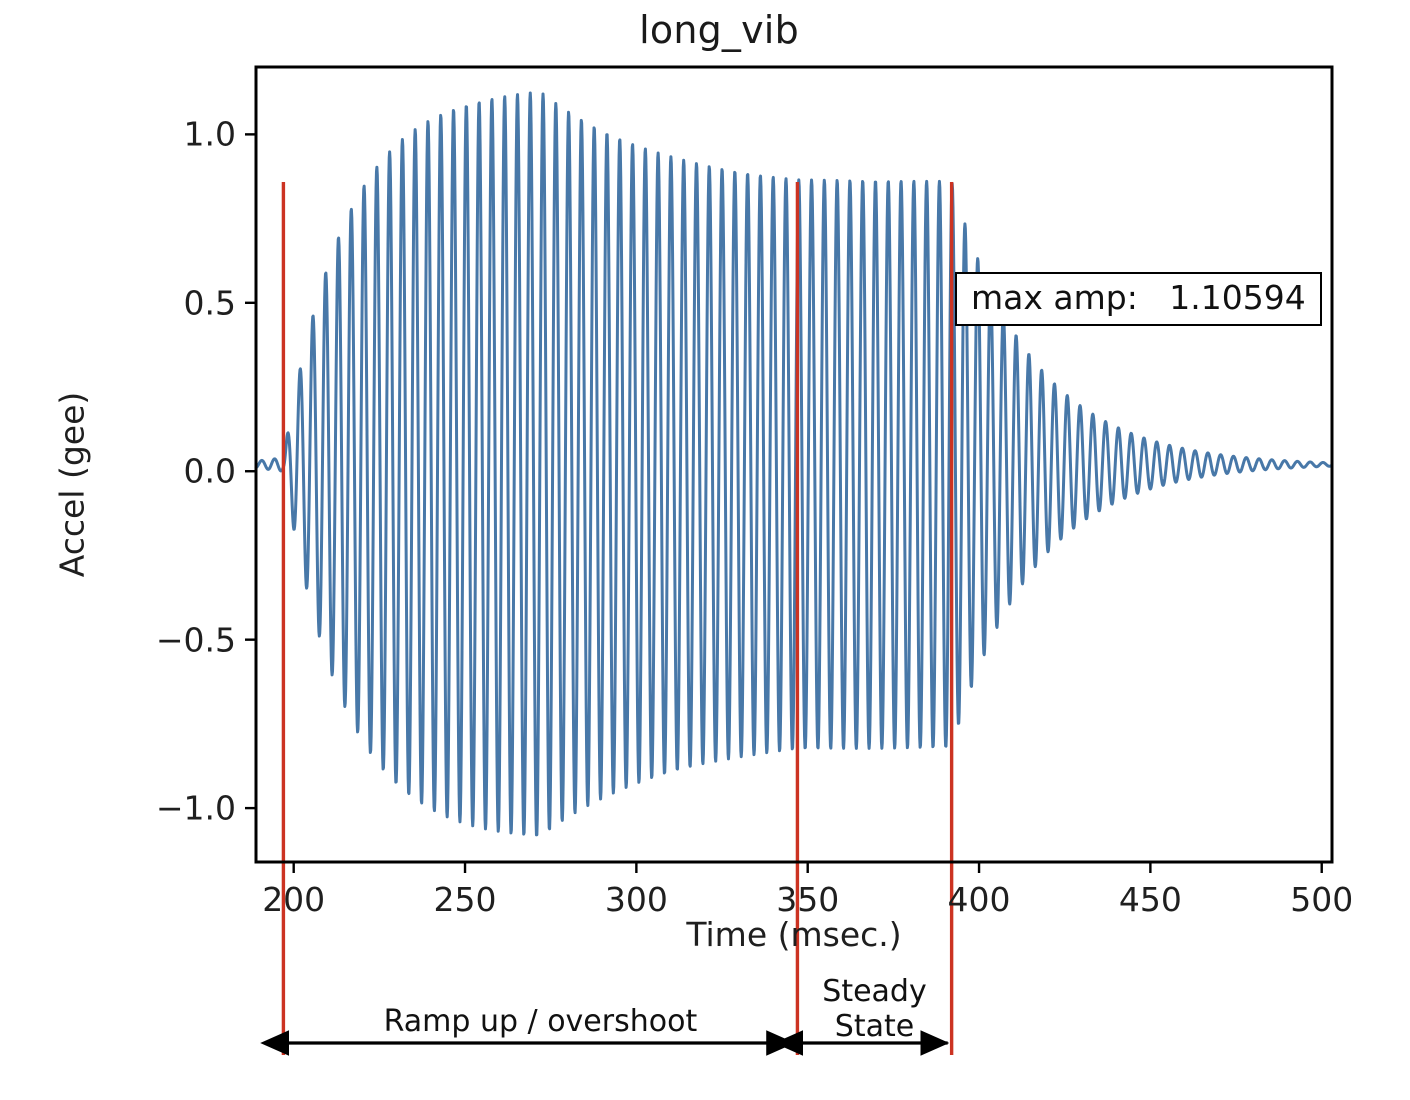 Image resolution: width=1410 pixels, height=1100 pixels. What do you see at coordinates (195, 808) in the screenshot?
I see `y-tick-label: −1.0` at bounding box center [195, 808].